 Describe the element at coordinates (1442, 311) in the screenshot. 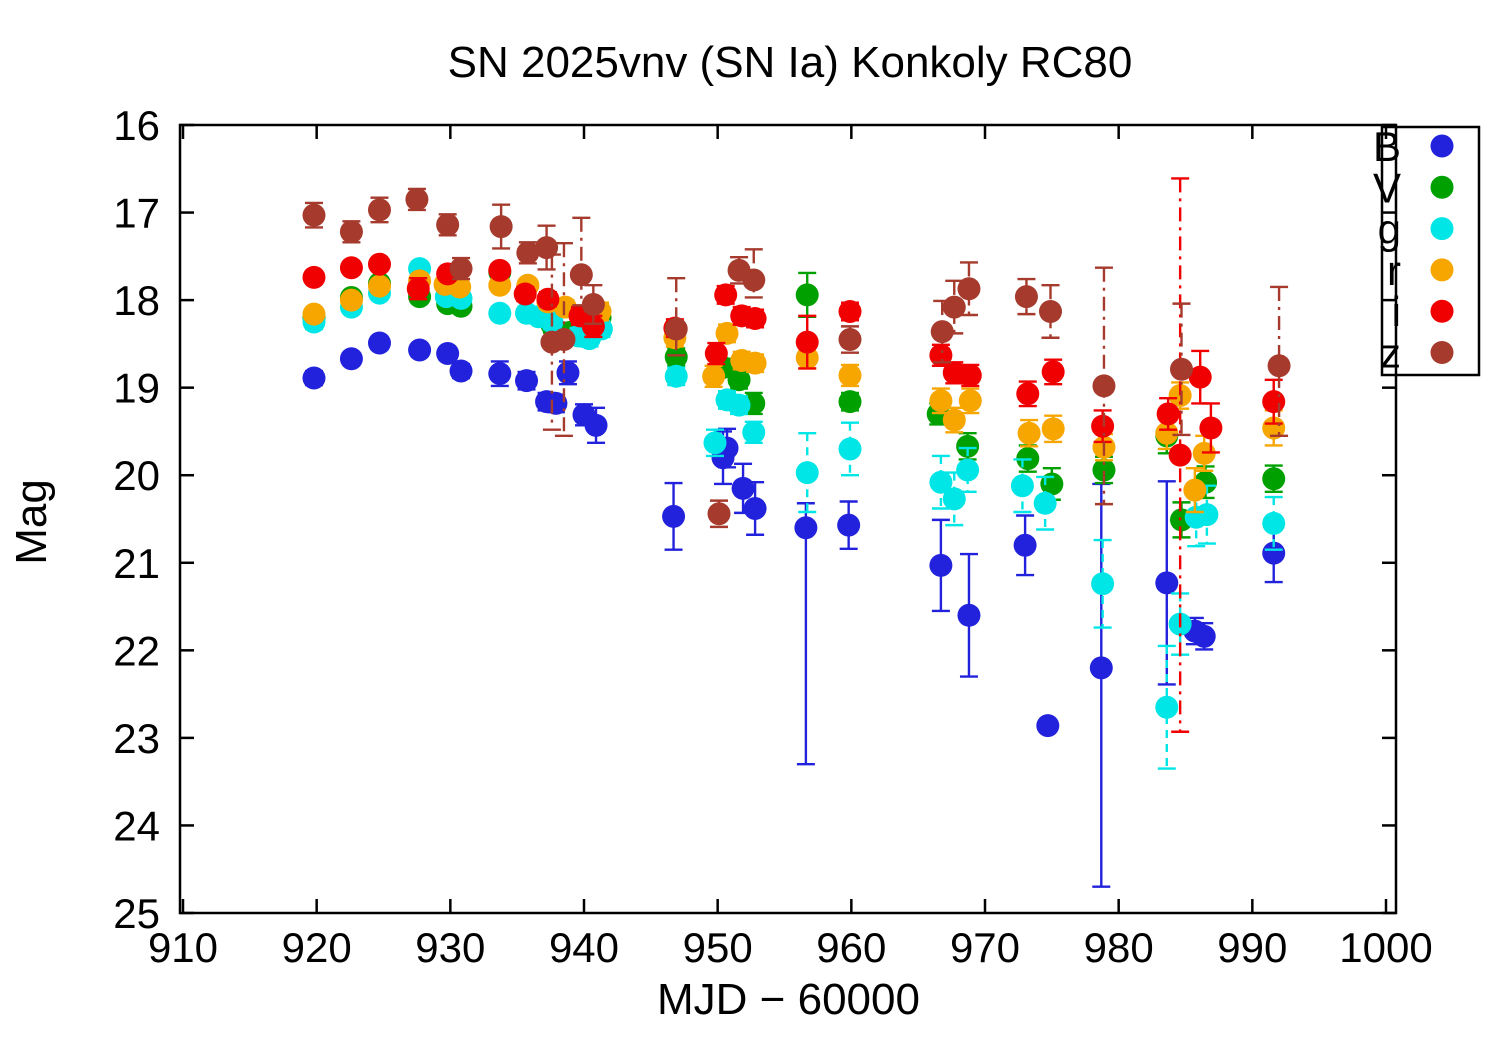

I see `legend-marker-i` at that location.